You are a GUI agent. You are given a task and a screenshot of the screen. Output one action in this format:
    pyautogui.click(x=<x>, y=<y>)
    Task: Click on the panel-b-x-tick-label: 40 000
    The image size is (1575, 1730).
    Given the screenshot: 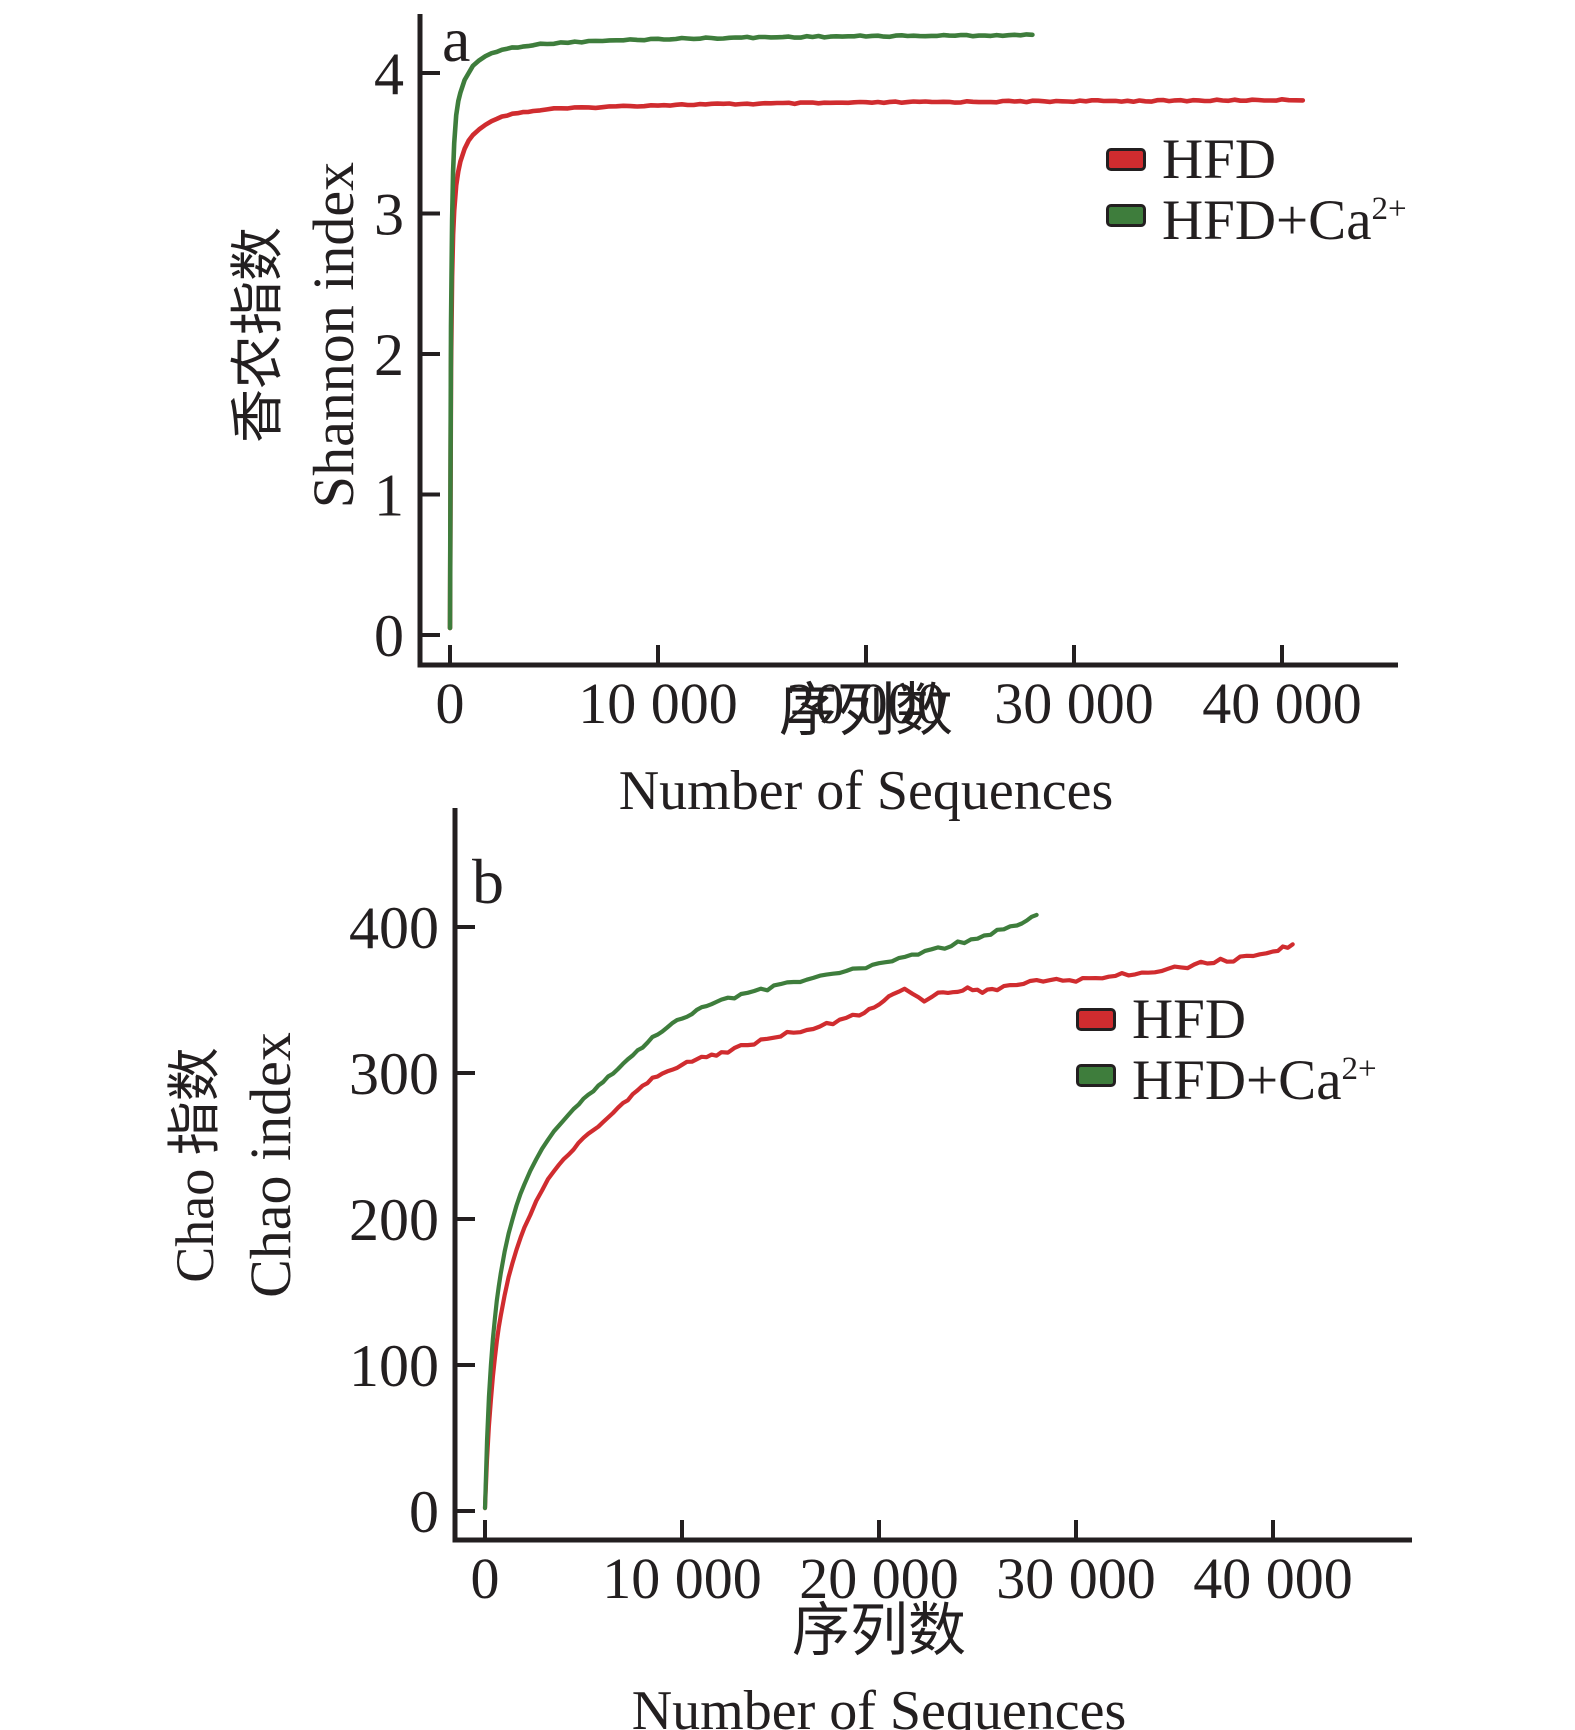 What is the action you would take?
    pyautogui.click(x=1273, y=1578)
    